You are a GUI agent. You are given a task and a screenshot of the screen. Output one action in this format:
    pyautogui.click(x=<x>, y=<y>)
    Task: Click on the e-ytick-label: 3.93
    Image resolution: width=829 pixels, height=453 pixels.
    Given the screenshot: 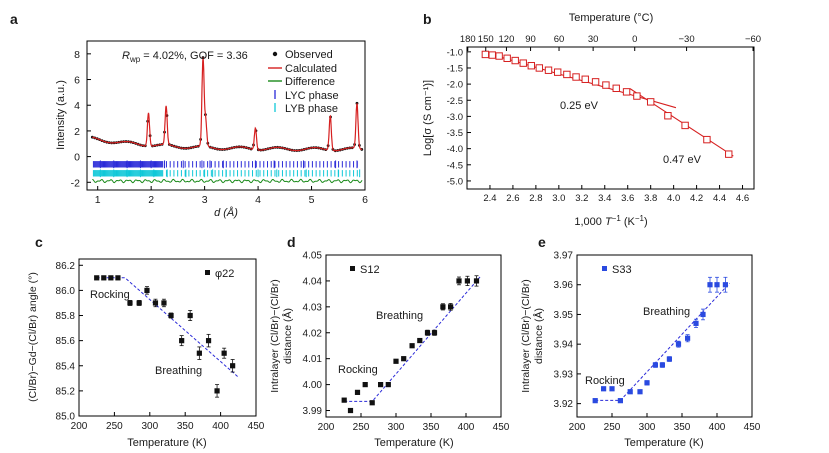 What is the action you would take?
    pyautogui.click(x=564, y=374)
    